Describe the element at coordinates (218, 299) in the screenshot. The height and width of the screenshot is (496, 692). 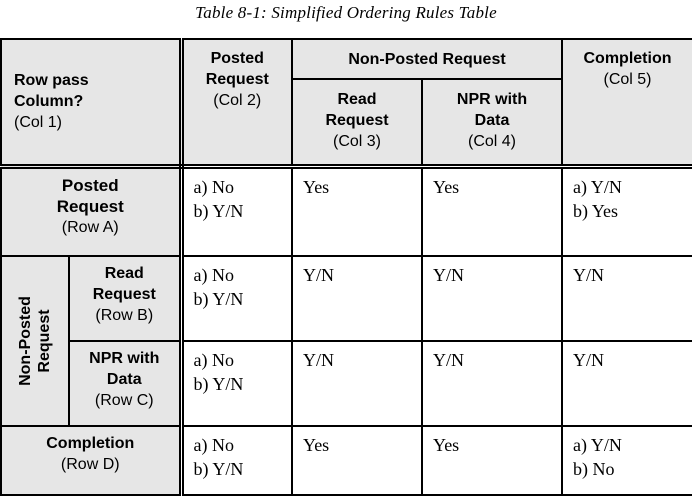
I see `row-b-col2-b: b) Y/N` at that location.